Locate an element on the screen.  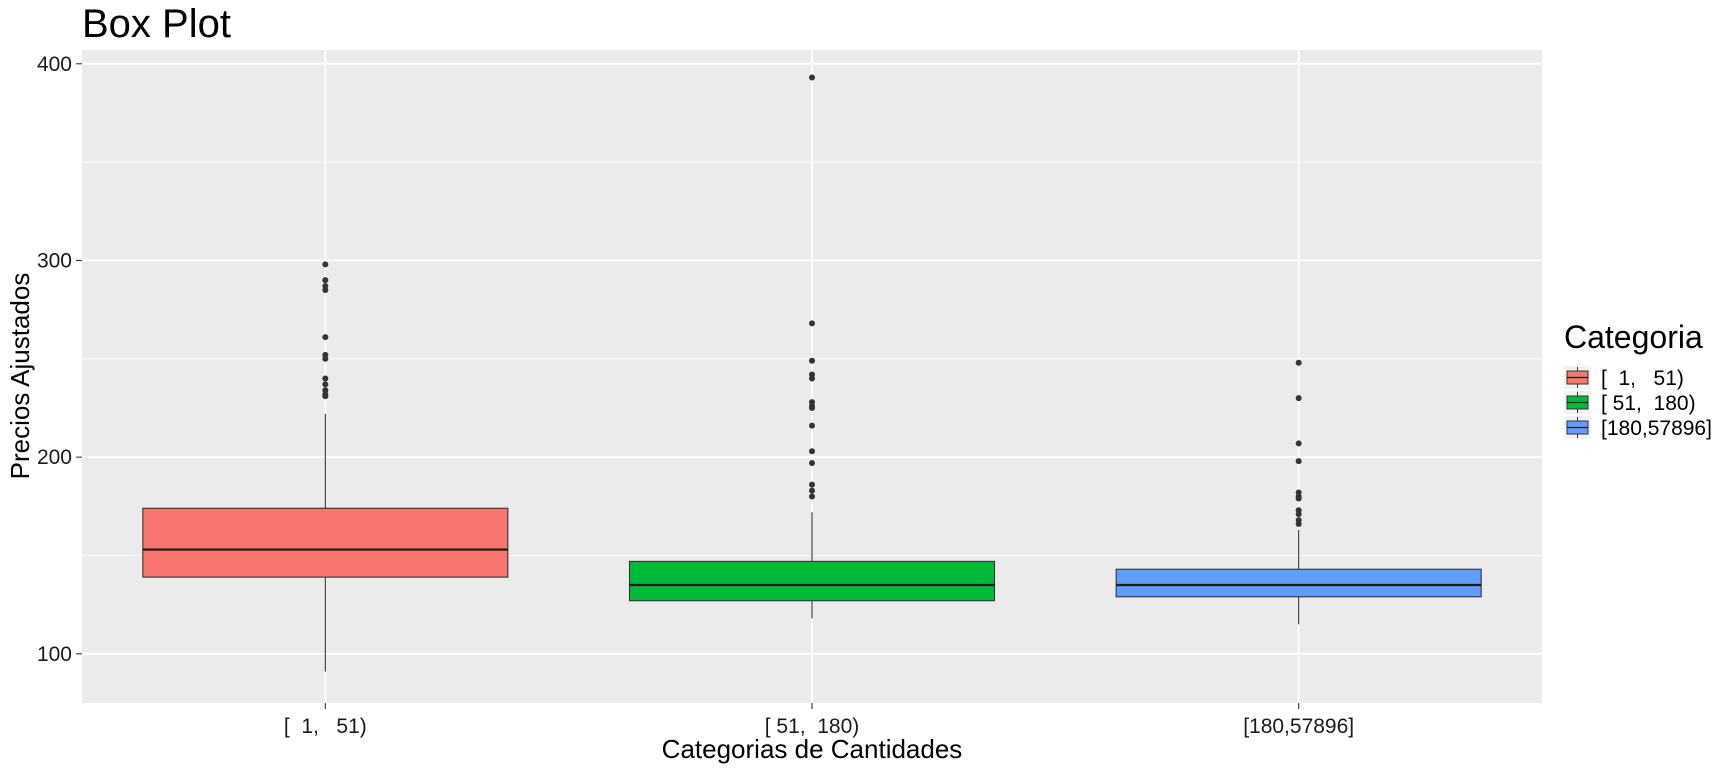
legend-item: [180,57896] is located at coordinates (1638, 428).